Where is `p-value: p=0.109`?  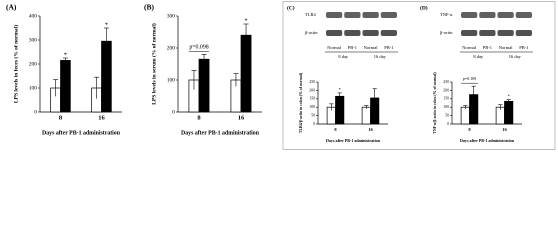 p-value: p=0.109 is located at coordinates (469, 78).